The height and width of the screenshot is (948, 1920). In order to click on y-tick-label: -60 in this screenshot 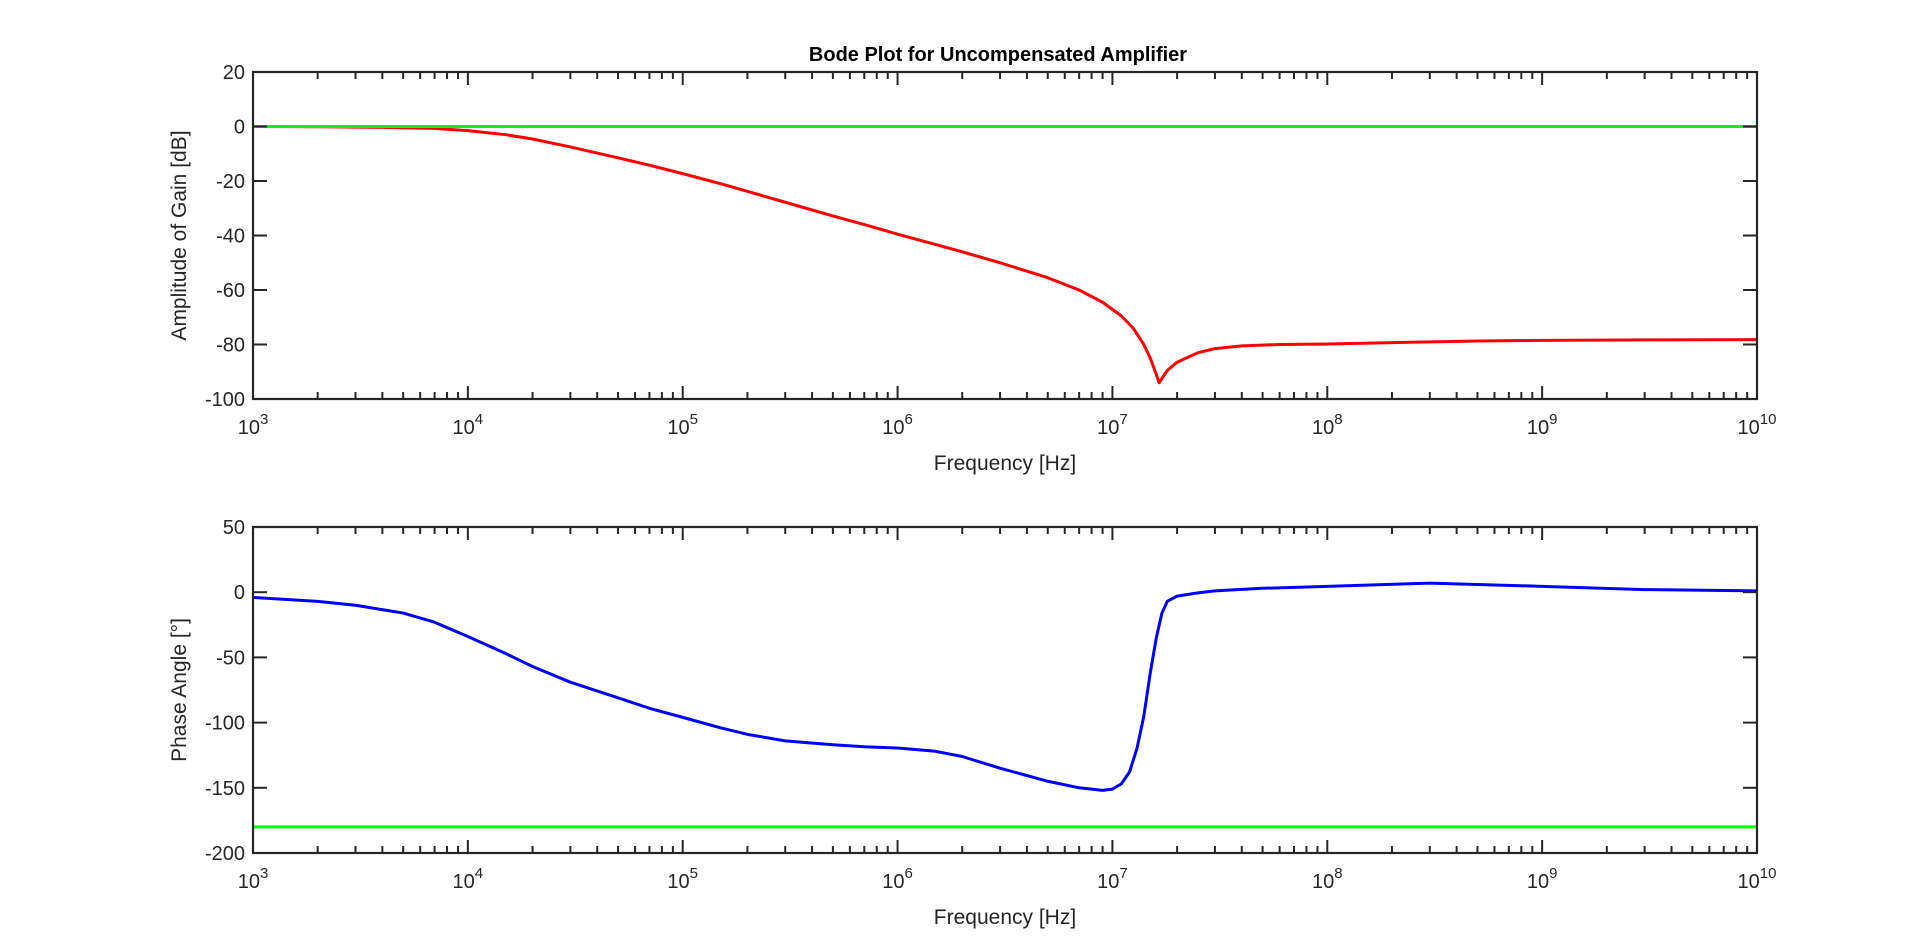, I will do `click(230, 291)`.